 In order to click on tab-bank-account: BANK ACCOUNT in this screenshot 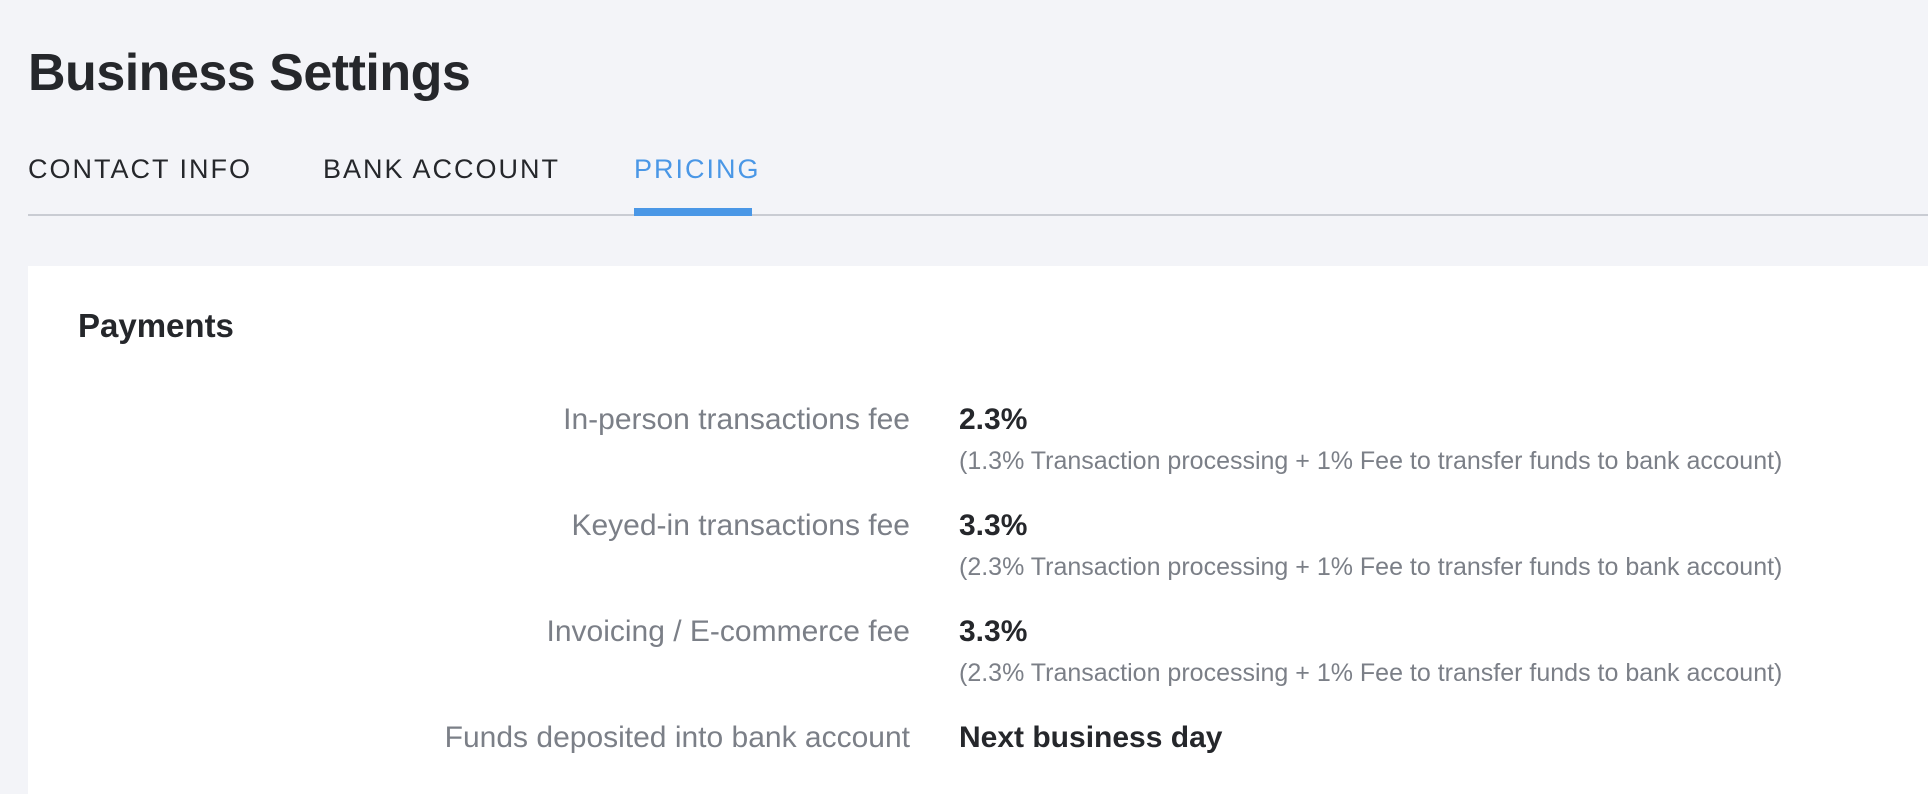, I will do `click(442, 169)`.